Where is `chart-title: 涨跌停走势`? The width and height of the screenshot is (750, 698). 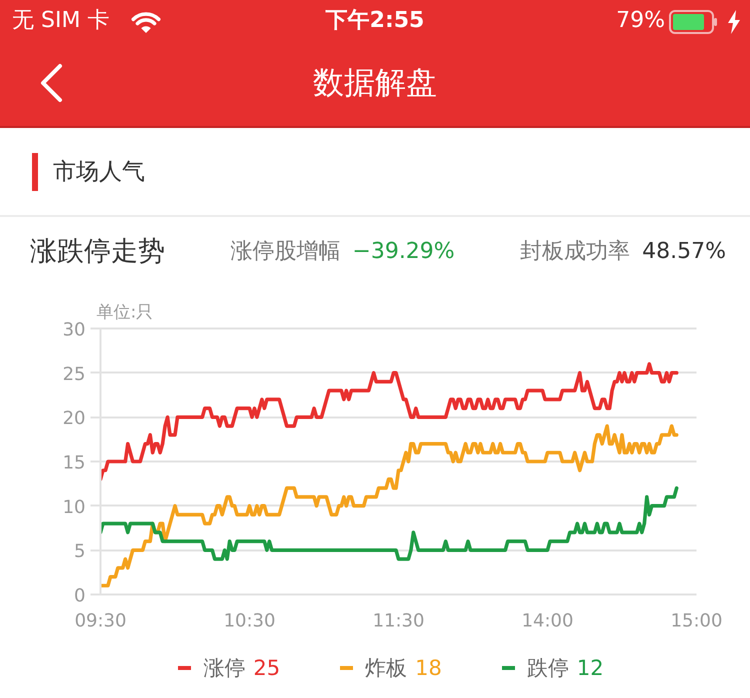 chart-title: 涨跌停走势 is located at coordinates (97, 251).